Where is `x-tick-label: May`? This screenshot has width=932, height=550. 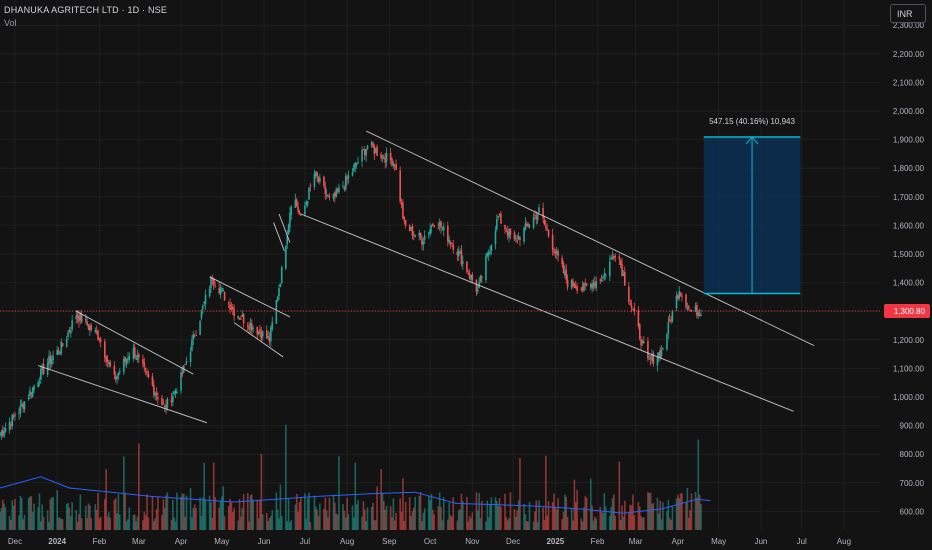 x-tick-label: May is located at coordinates (718, 541).